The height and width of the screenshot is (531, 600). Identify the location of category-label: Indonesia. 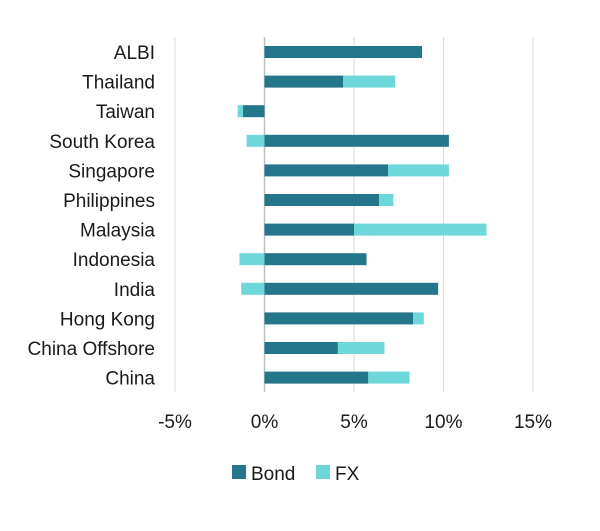
(114, 260).